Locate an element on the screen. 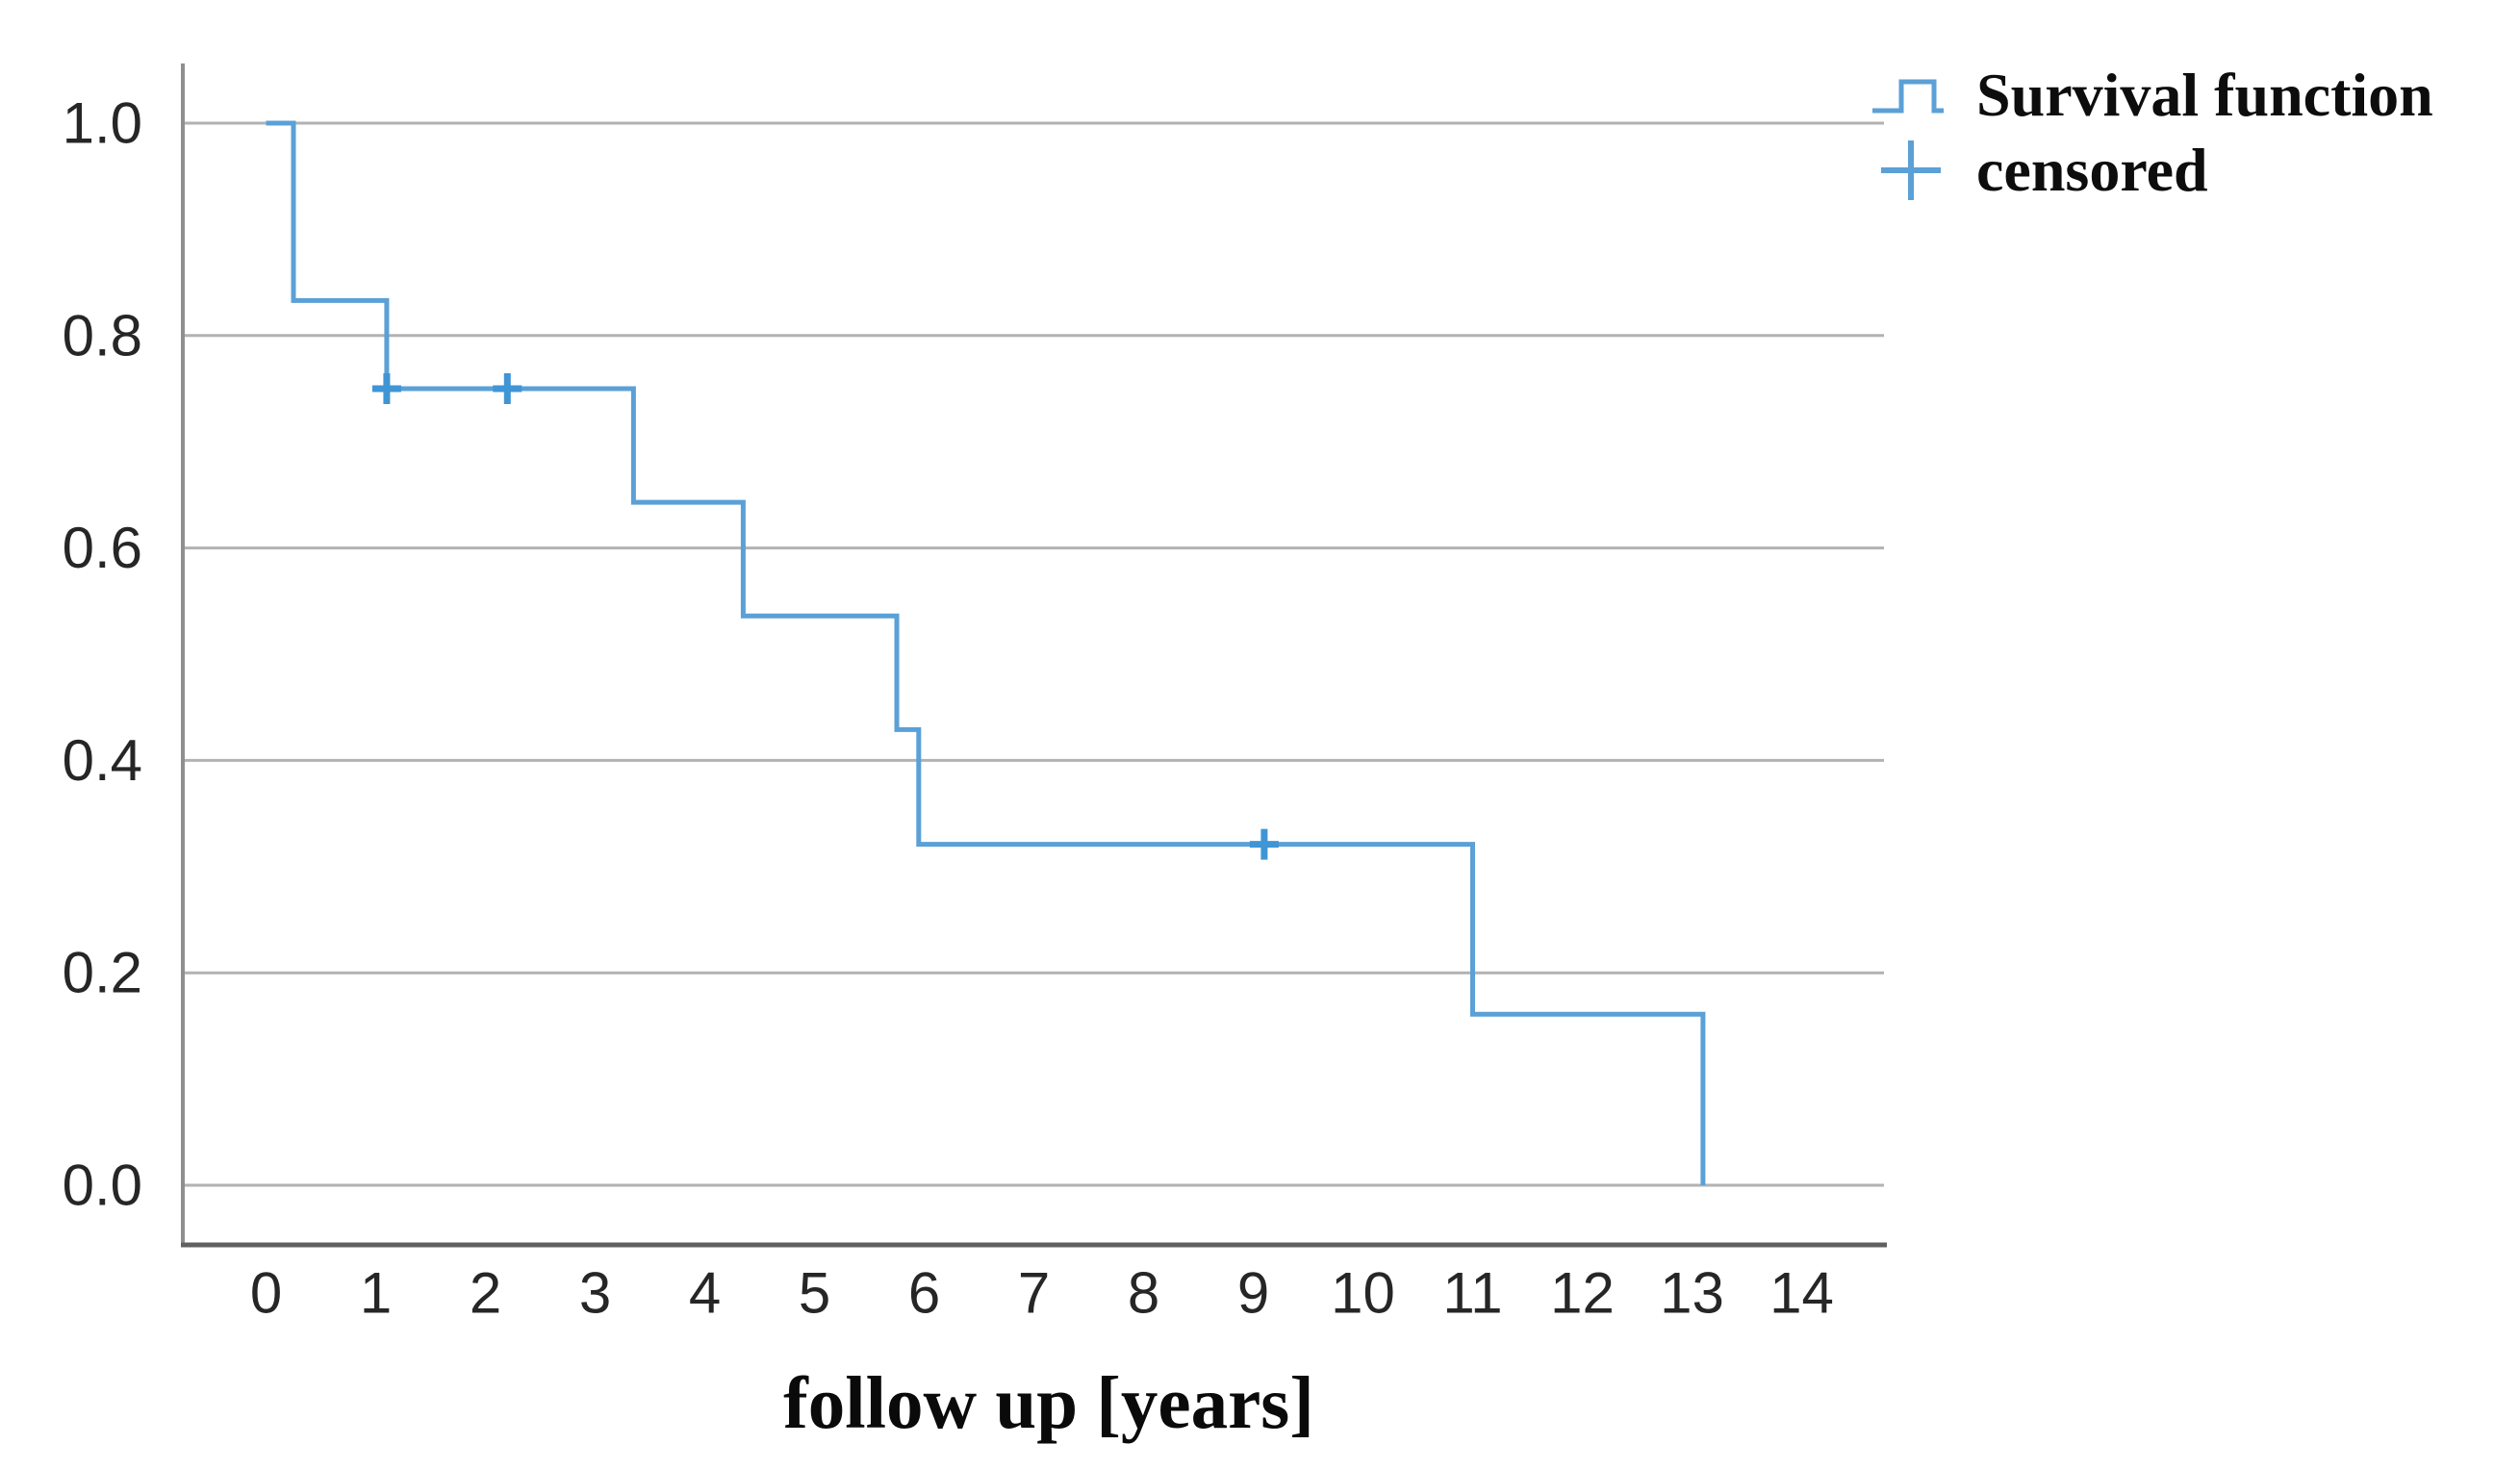 The width and height of the screenshot is (2520, 1470). x-tick-label: 13 is located at coordinates (1692, 1293).